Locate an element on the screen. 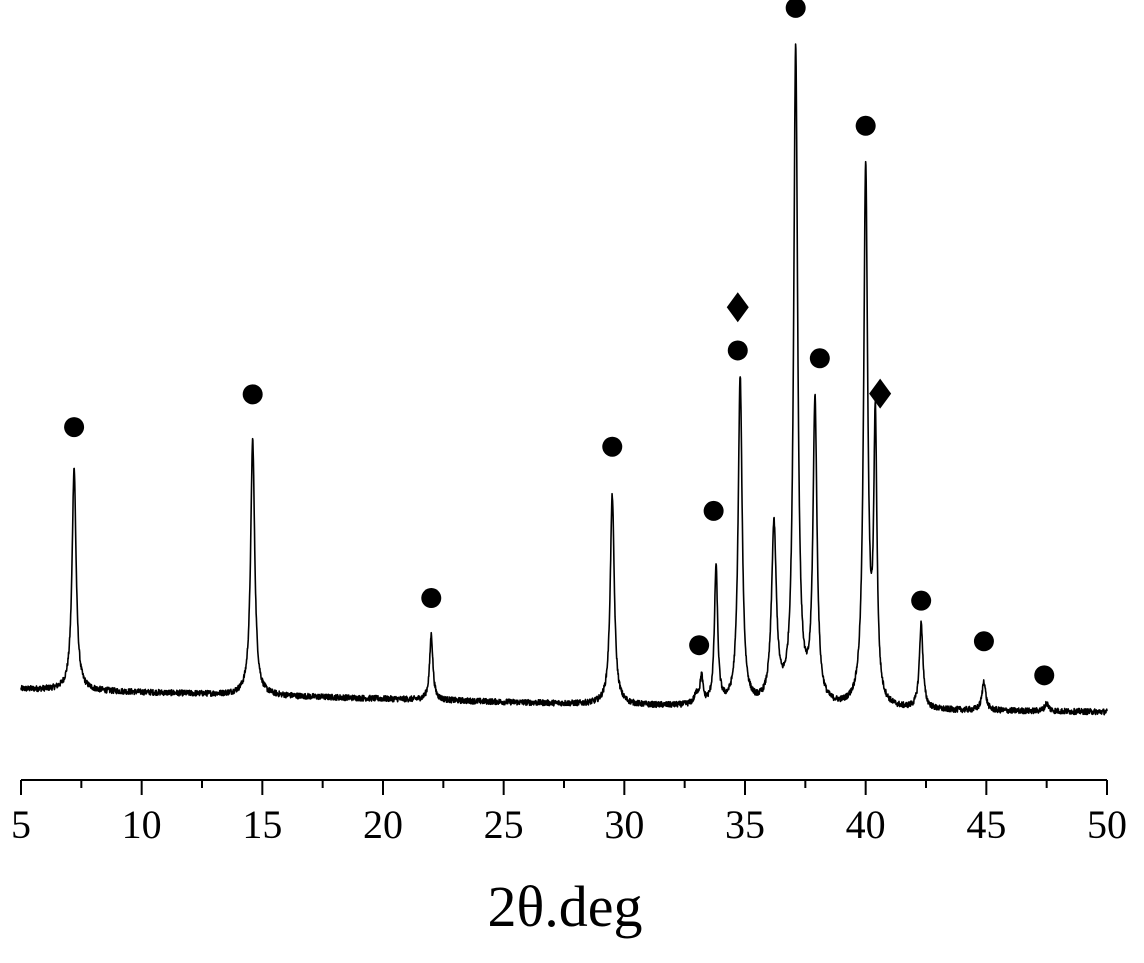 The height and width of the screenshot is (963, 1144). x-axis: 5 10 15 20 25 30 35 40 45 50 is located at coordinates (569, 813).